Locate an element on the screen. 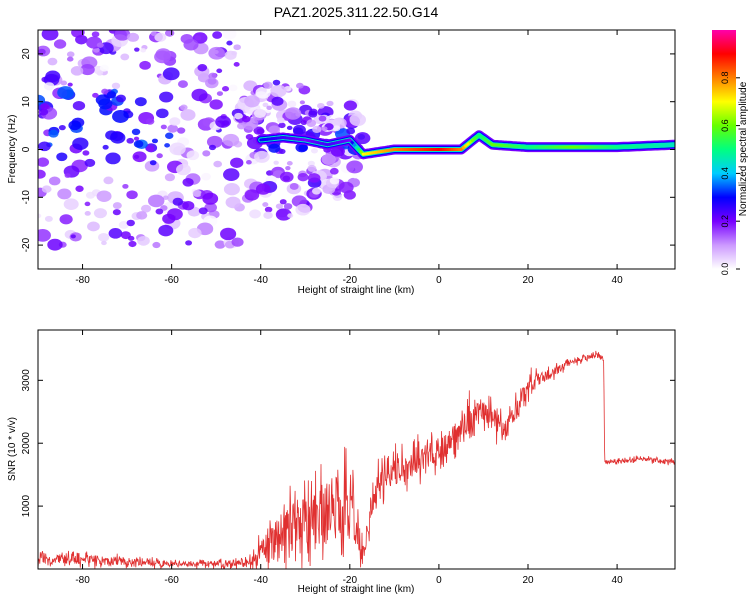 The height and width of the screenshot is (600, 750). colorbar-gradient is located at coordinates (724, 149).